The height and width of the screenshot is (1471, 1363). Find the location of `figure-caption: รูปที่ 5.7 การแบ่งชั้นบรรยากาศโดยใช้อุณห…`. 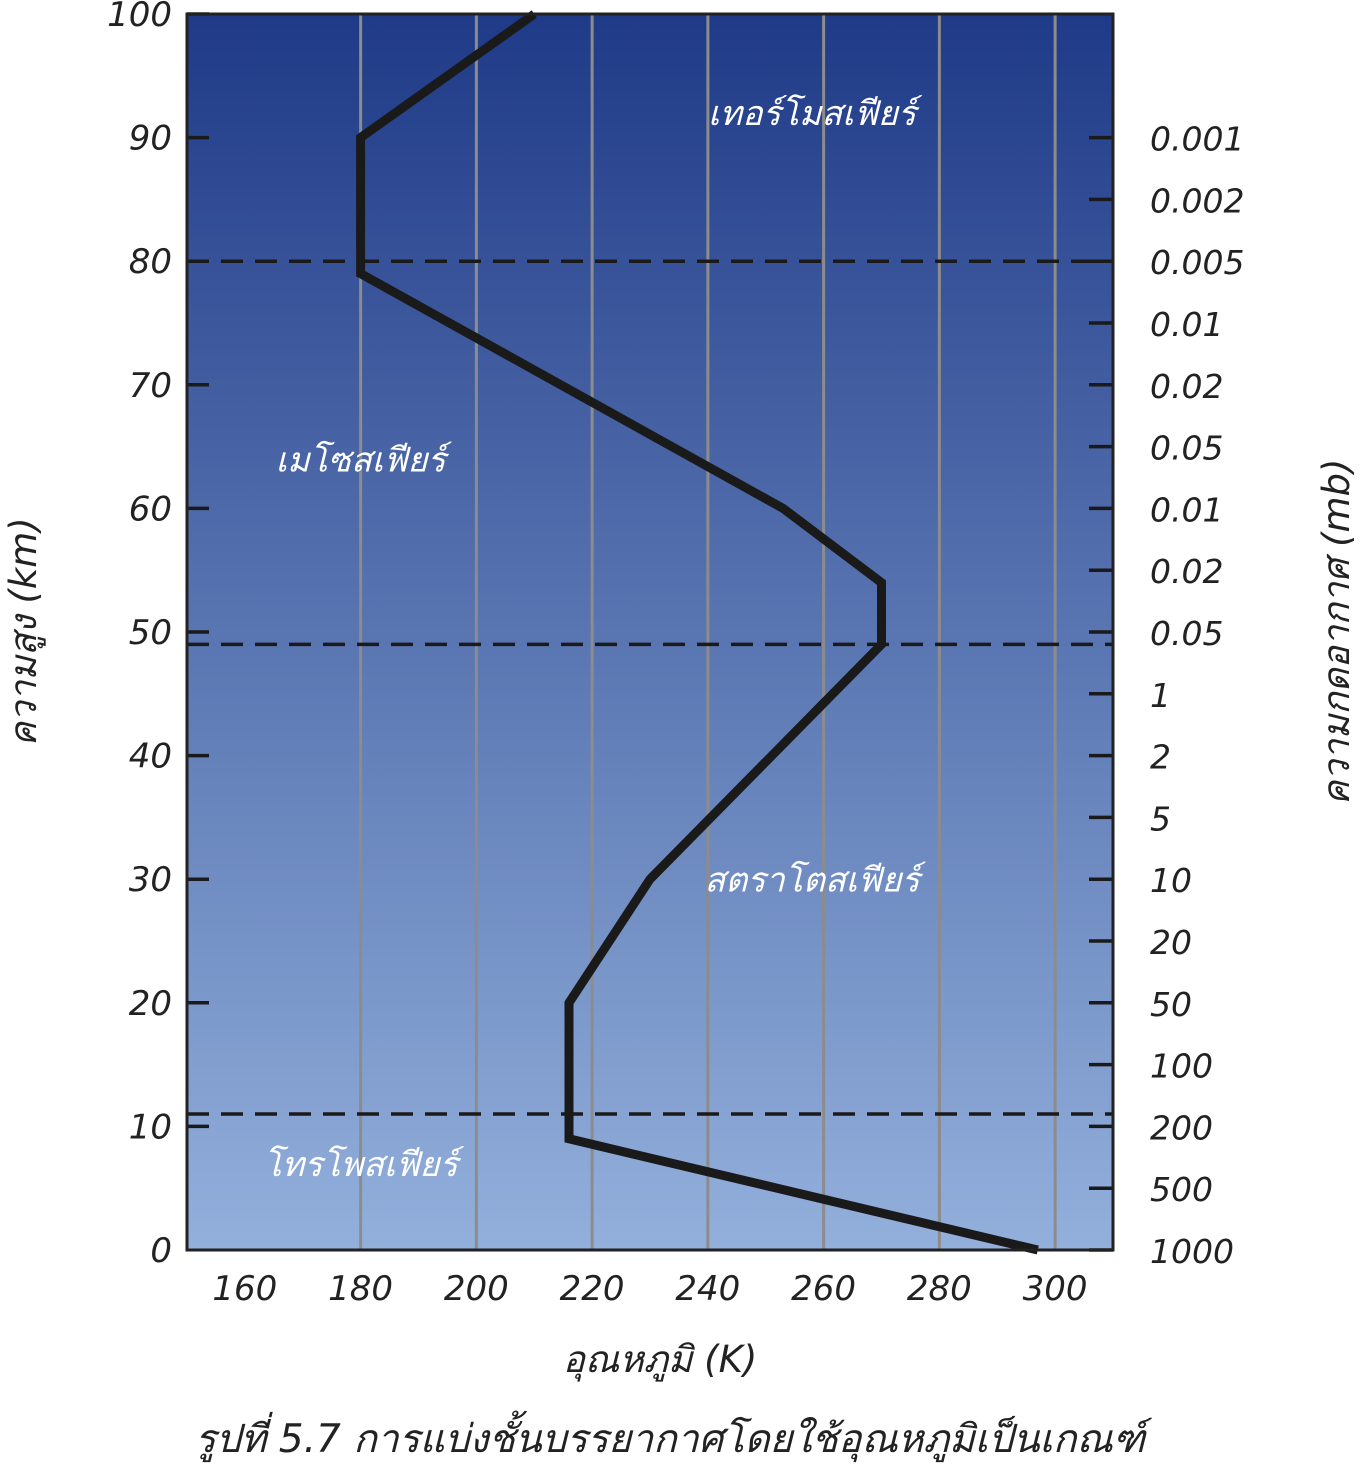

figure-caption: รูปที่ 5.7 การแบ่งชั้นบรรยากาศโดยใช้อุณห… is located at coordinates (674, 1436).